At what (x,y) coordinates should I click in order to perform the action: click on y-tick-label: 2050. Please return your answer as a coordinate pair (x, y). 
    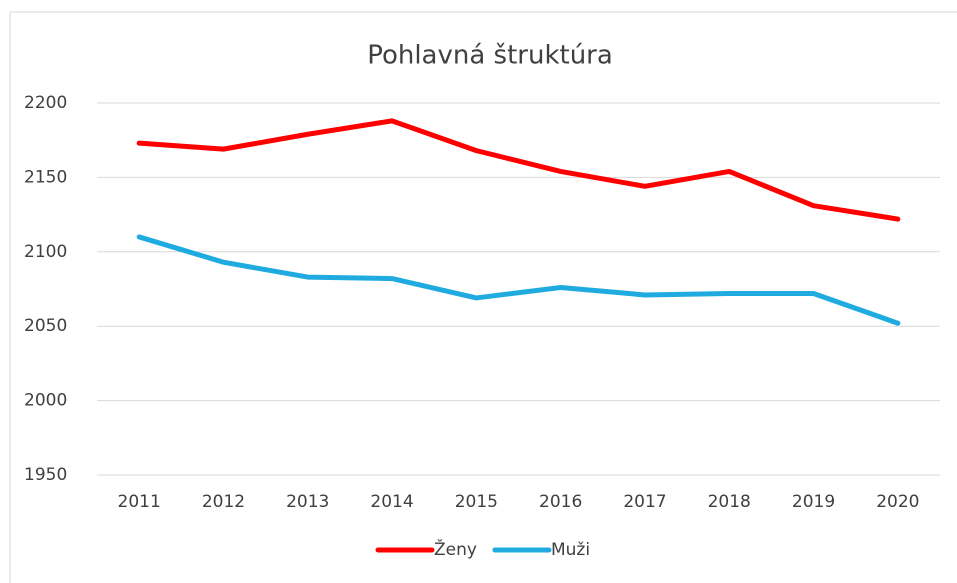
    Looking at the image, I should click on (45, 326).